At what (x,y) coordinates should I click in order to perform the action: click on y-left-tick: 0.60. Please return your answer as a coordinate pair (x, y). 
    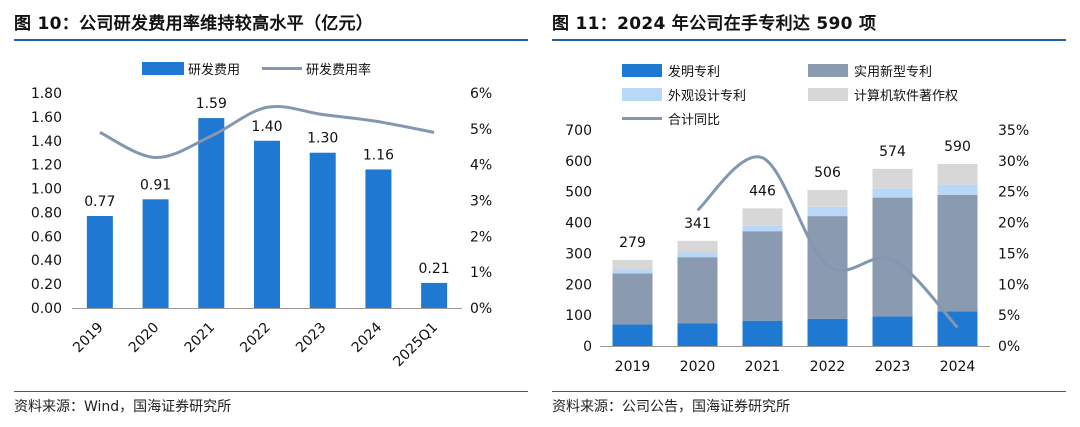
    Looking at the image, I should click on (46, 237).